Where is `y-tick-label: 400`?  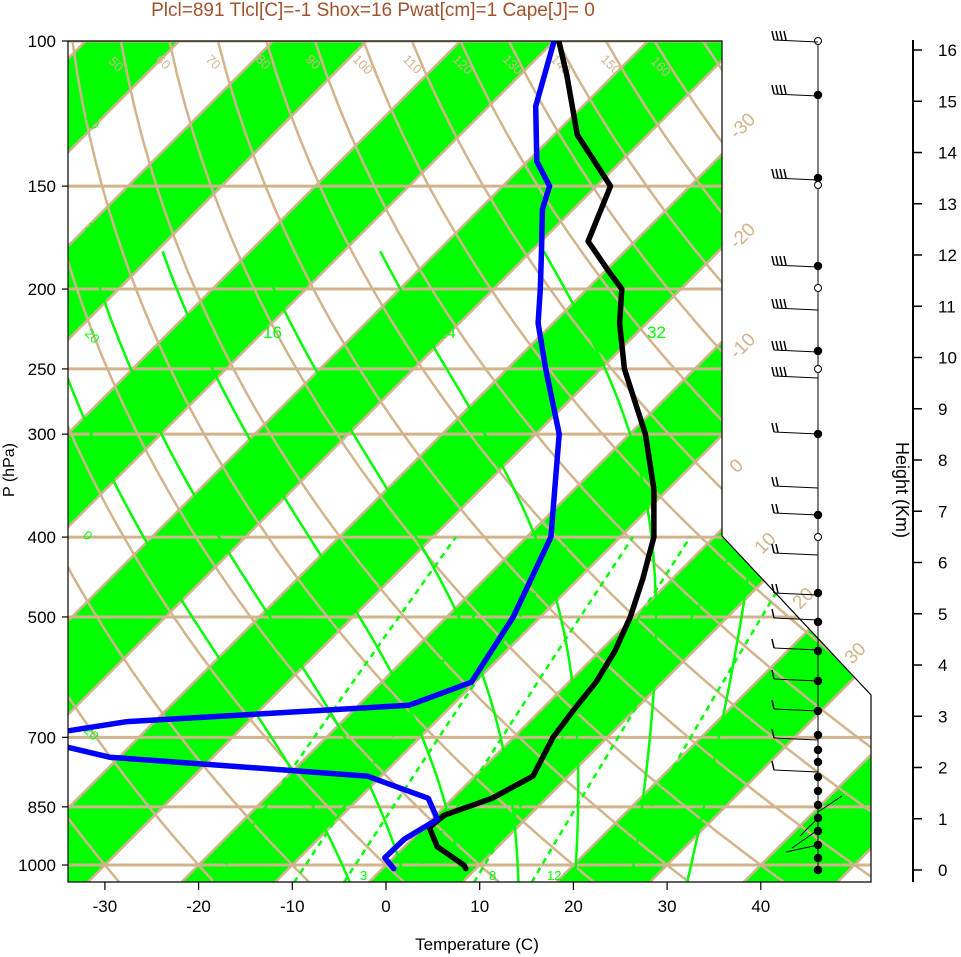 y-tick-label: 400 is located at coordinates (42, 537).